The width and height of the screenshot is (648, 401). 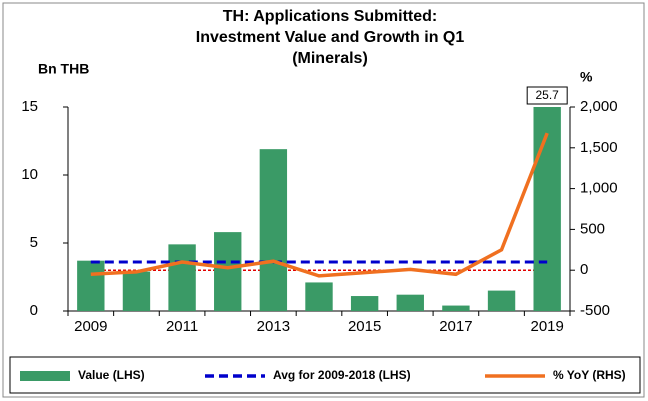 What do you see at coordinates (546, 326) in the screenshot?
I see `x-tick-label: 2019` at bounding box center [546, 326].